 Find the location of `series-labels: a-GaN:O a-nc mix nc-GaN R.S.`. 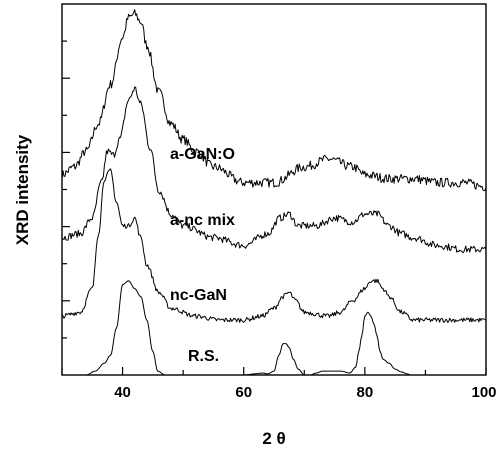

series-labels: a-GaN:O a-nc mix nc-GaN R.S. is located at coordinates (202, 255).